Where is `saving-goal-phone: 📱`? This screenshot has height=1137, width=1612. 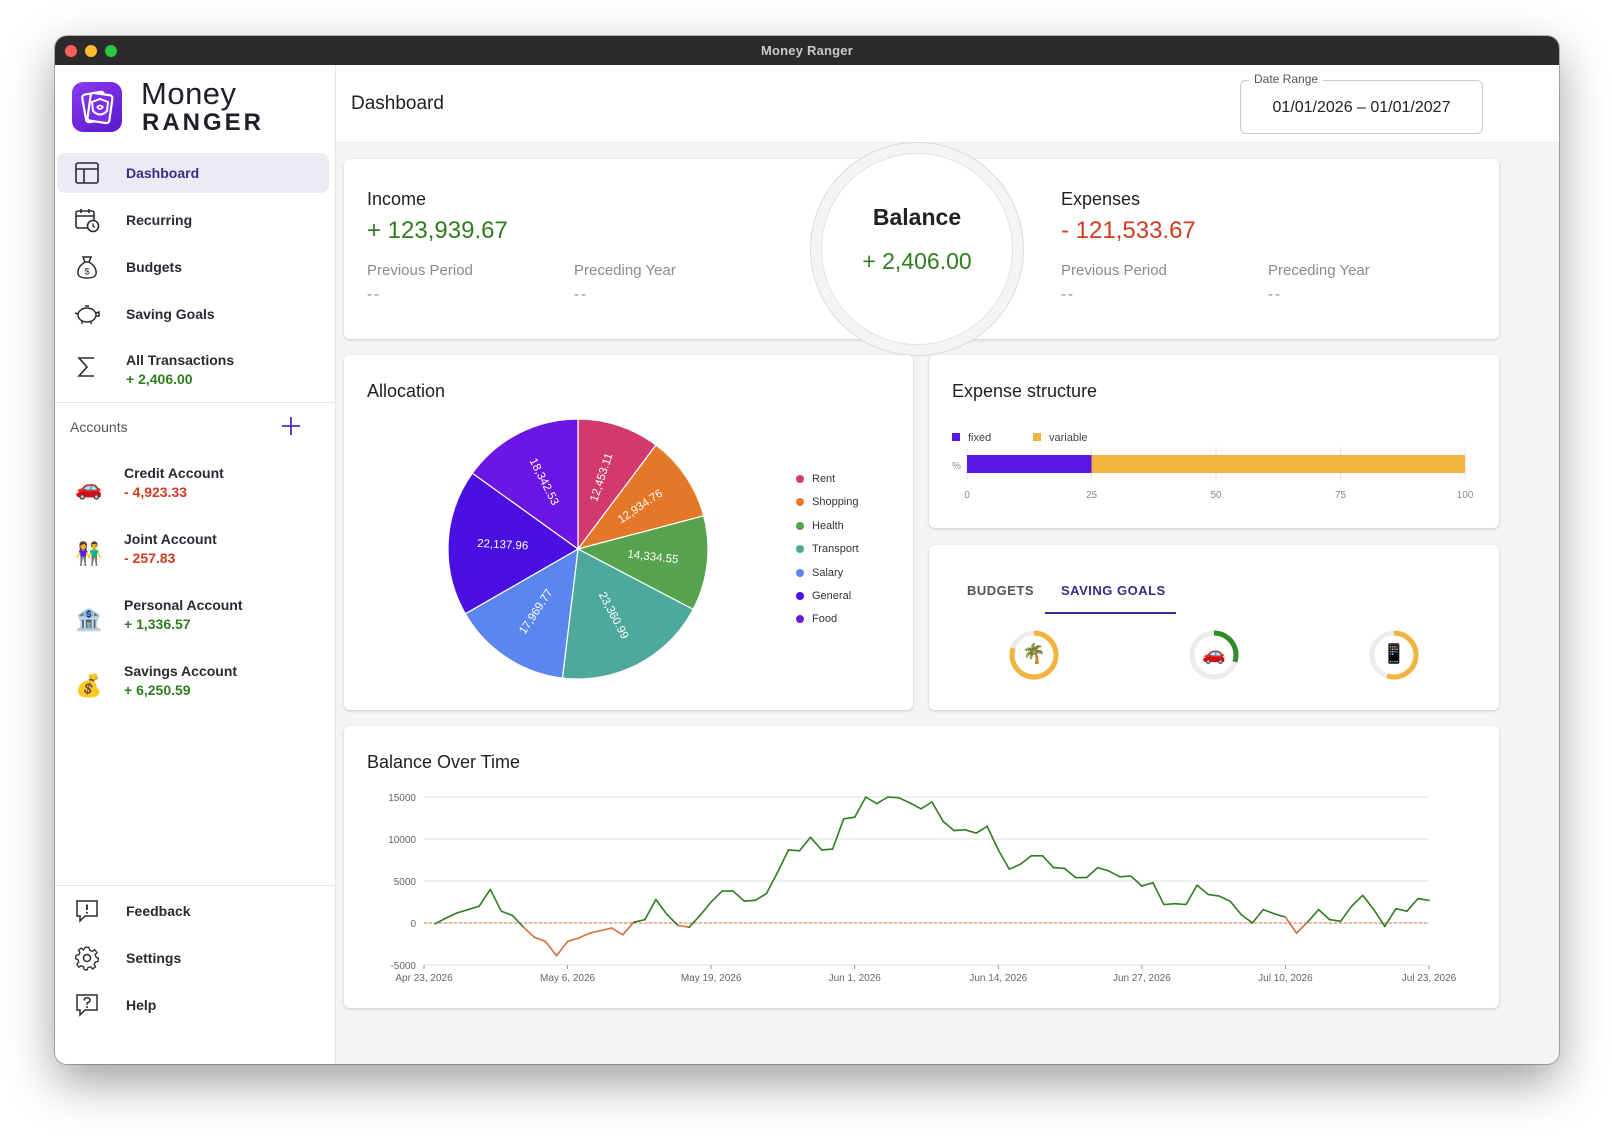 saving-goal-phone: 📱 is located at coordinates (1394, 655).